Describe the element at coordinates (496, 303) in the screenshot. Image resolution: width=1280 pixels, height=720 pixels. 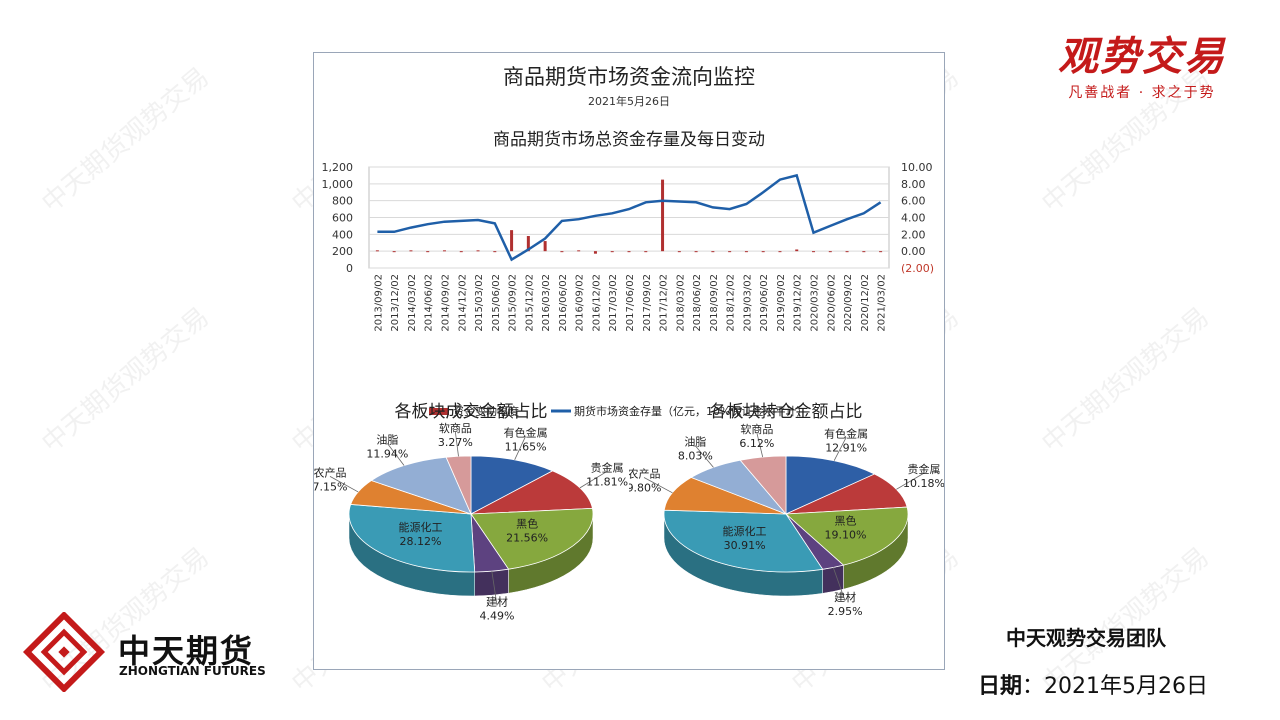
I see `x-tick-label: 2015/06/02` at that location.